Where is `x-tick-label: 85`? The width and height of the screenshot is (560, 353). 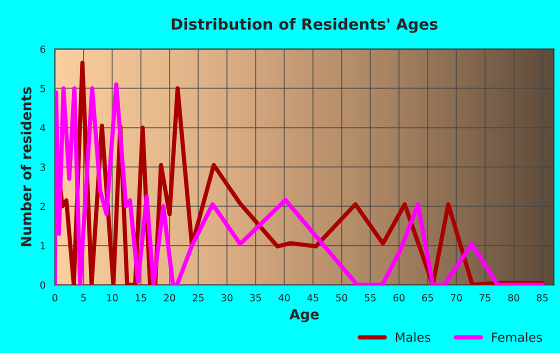
x-tick-label: 85 is located at coordinates (542, 298).